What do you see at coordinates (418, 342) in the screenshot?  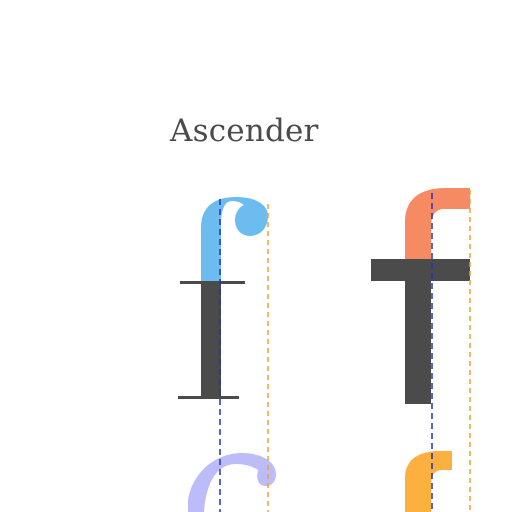 I see `sans-f-stem` at bounding box center [418, 342].